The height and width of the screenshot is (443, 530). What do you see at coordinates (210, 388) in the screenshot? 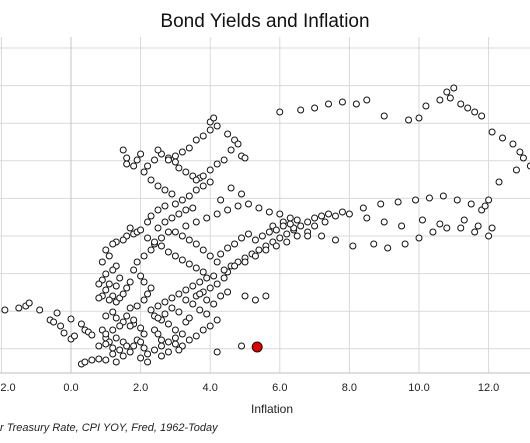
I see `x-tick-label: 4.0` at bounding box center [210, 388].